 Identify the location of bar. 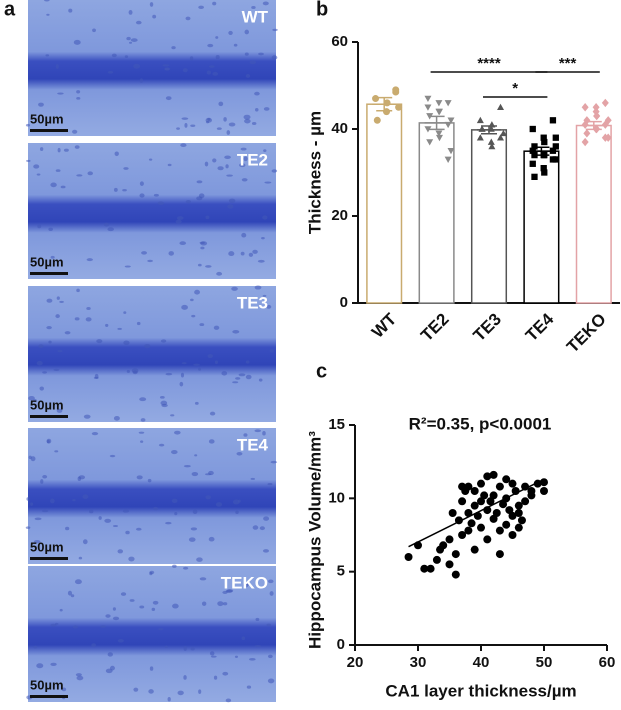
(593, 214).